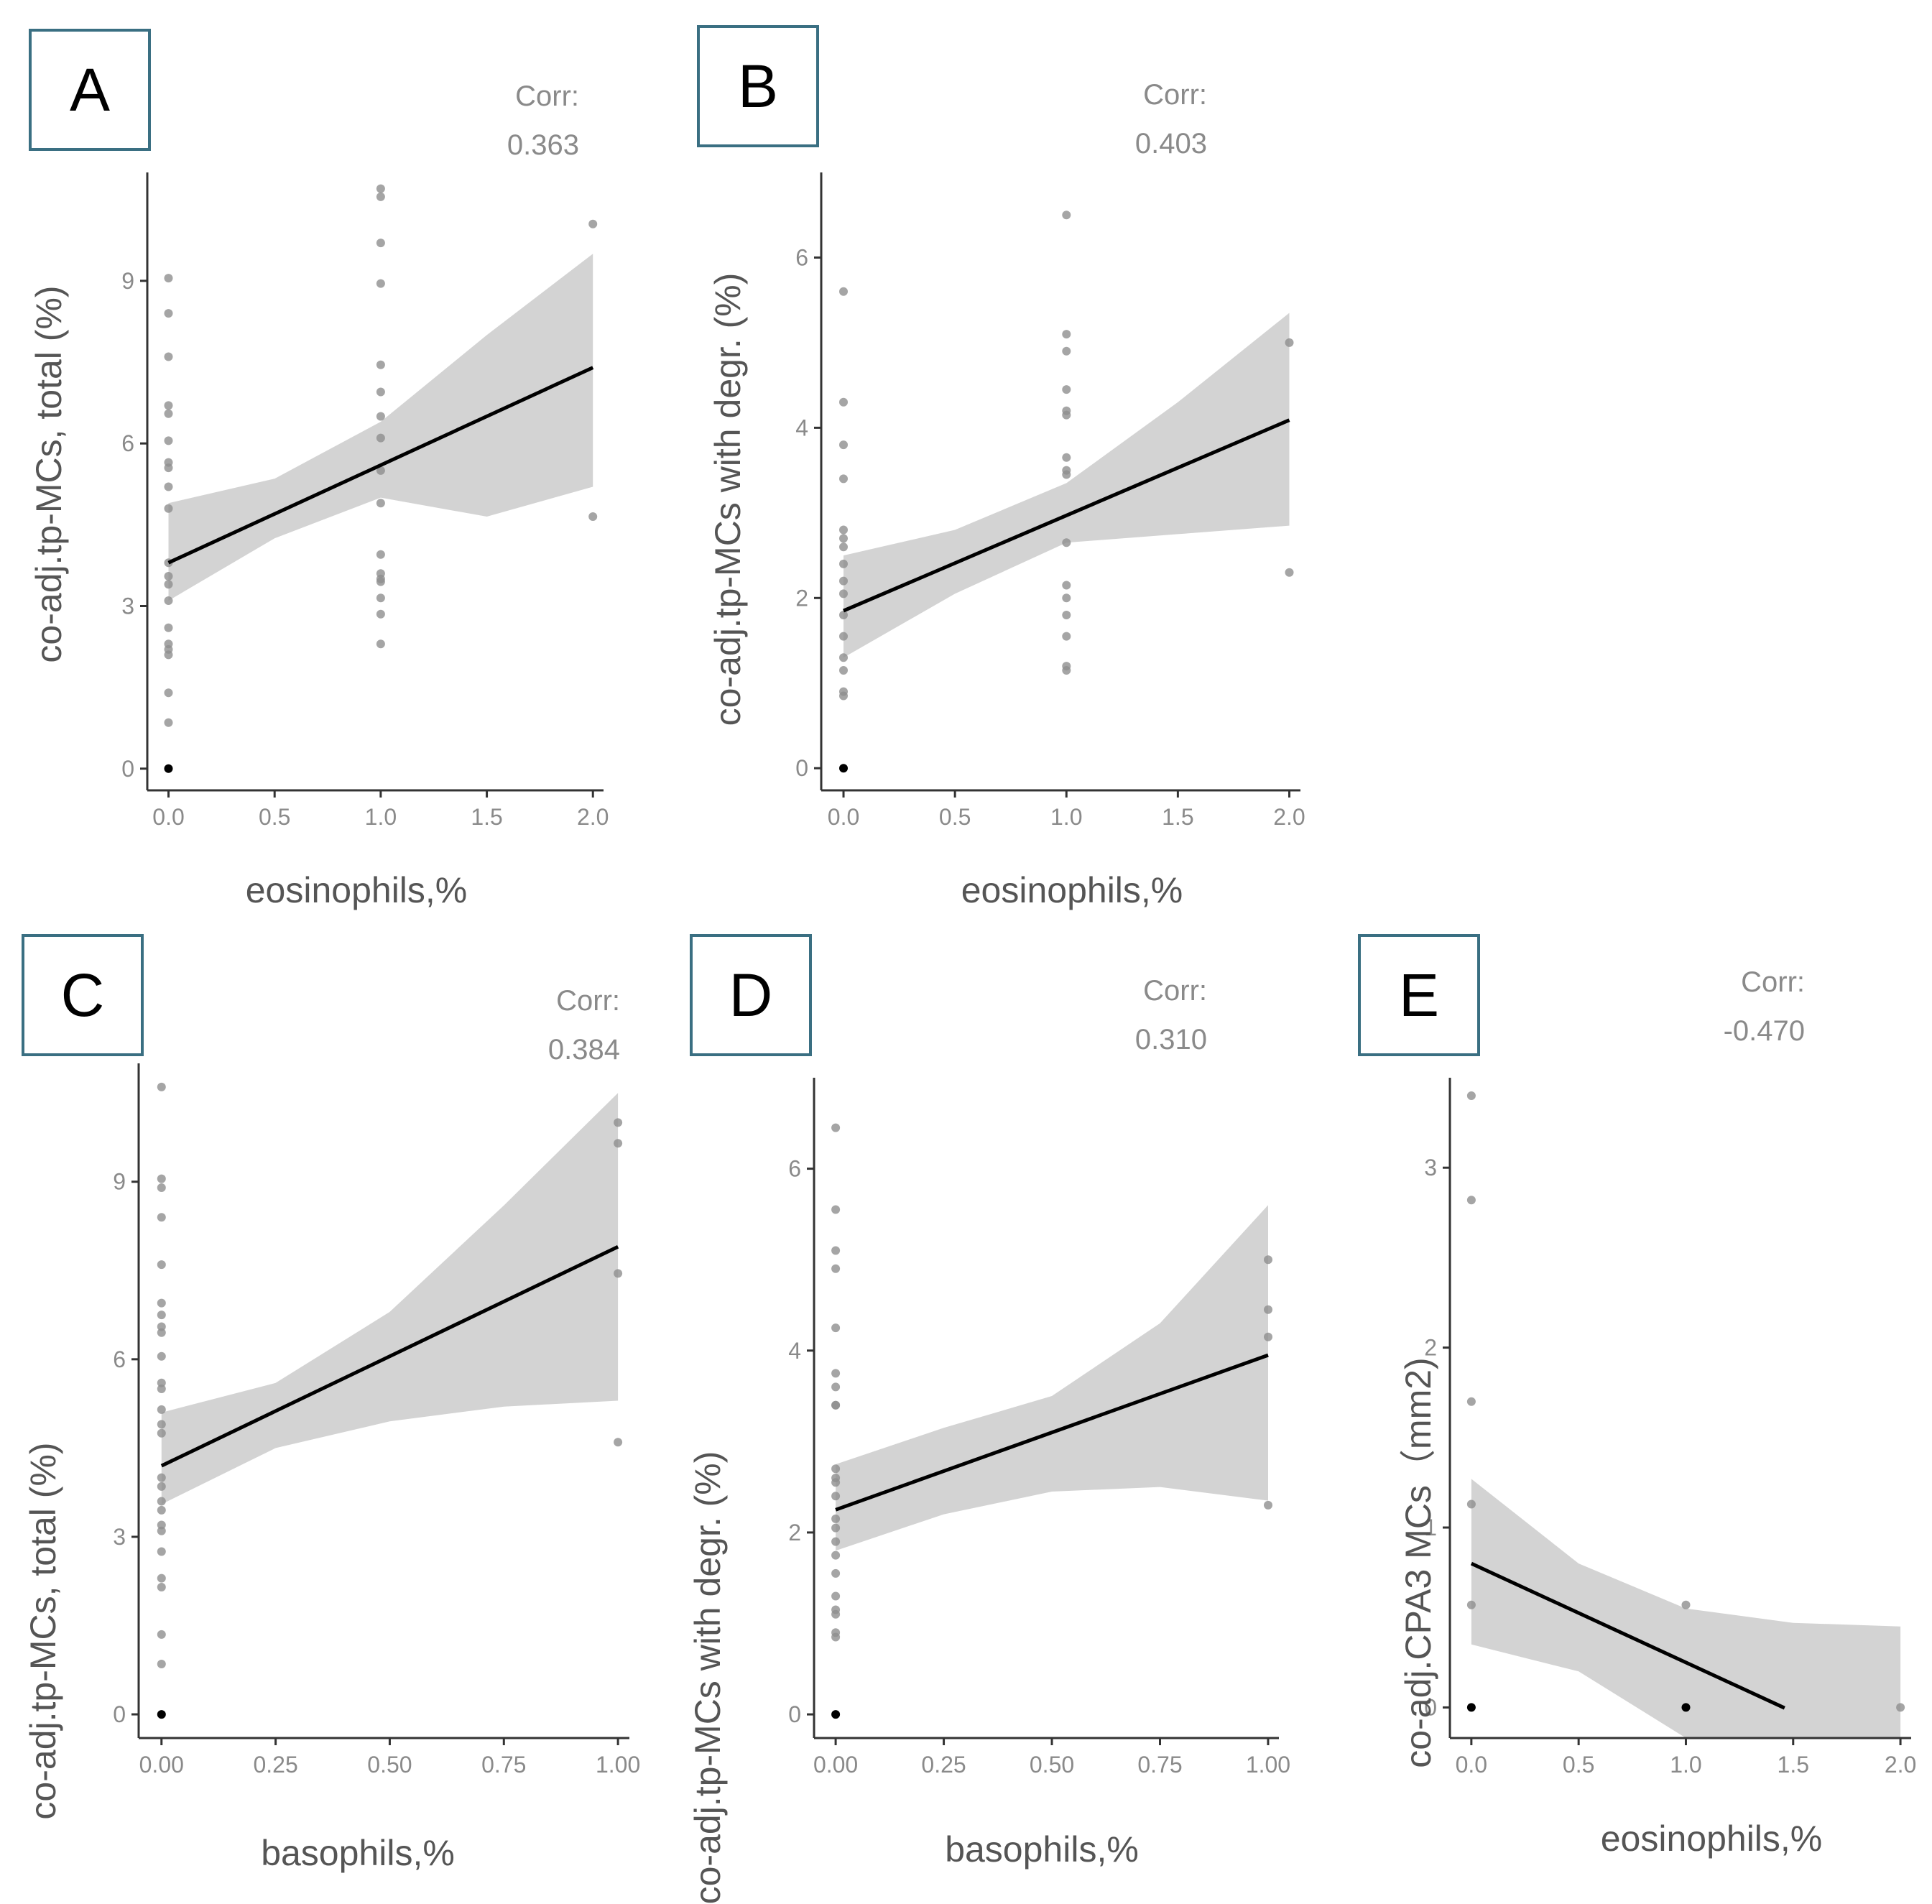  Describe the element at coordinates (541, 1025) in the screenshot. I see `panel-c-corr: Corr: 0.384` at that location.